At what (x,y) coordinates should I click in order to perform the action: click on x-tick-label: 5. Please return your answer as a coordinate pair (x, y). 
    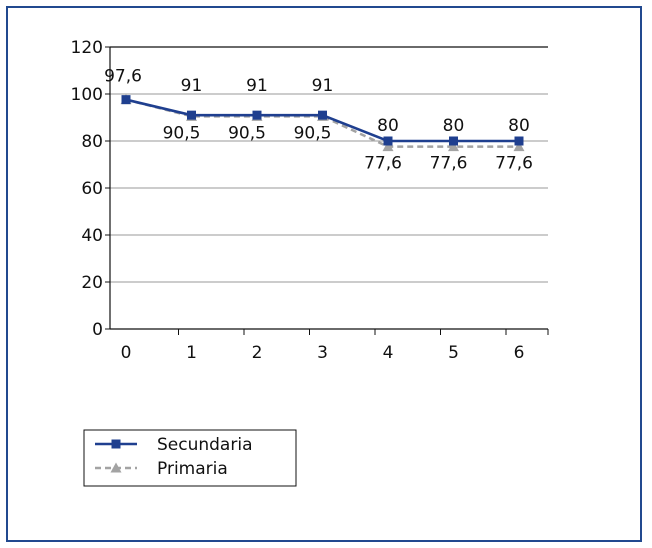
    Looking at the image, I should click on (453, 353).